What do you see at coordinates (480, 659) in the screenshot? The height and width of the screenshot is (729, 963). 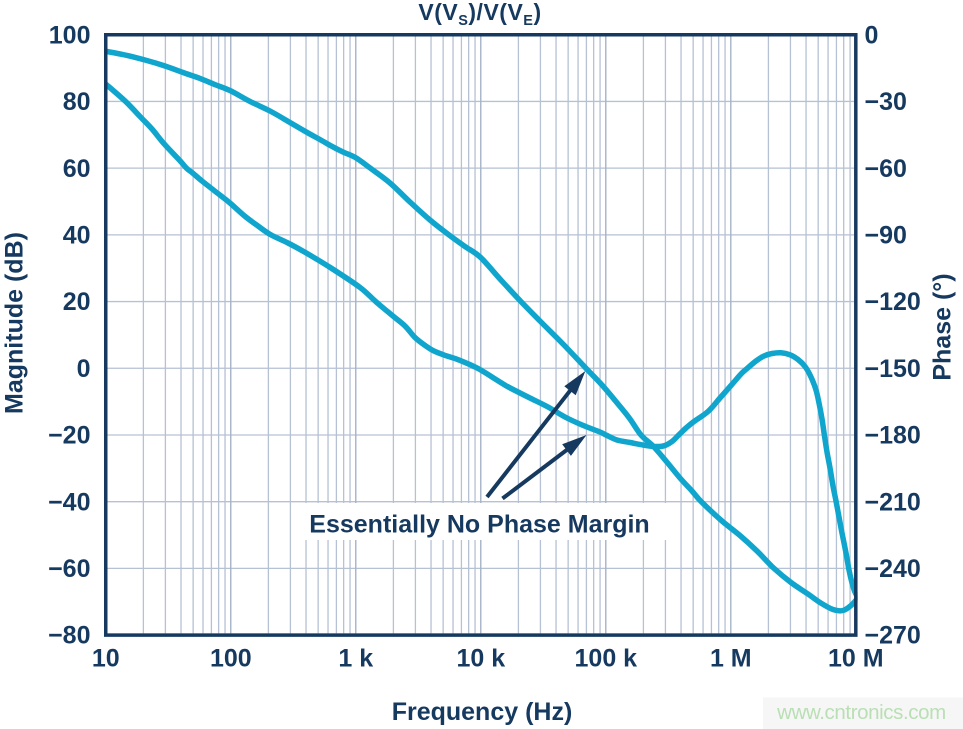 I see `svg-text: 10 k` at bounding box center [480, 659].